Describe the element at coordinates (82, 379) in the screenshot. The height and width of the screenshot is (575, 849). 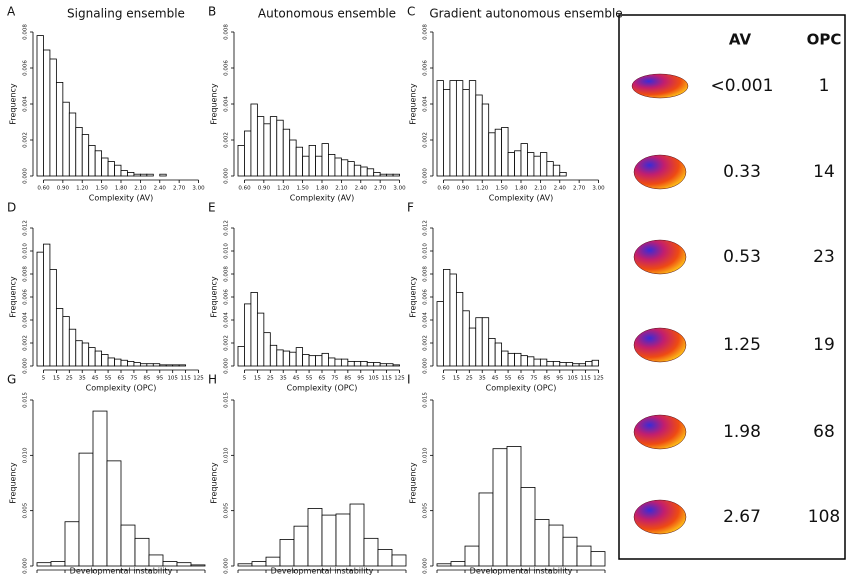
I see `x-tick-label: 35` at that location.